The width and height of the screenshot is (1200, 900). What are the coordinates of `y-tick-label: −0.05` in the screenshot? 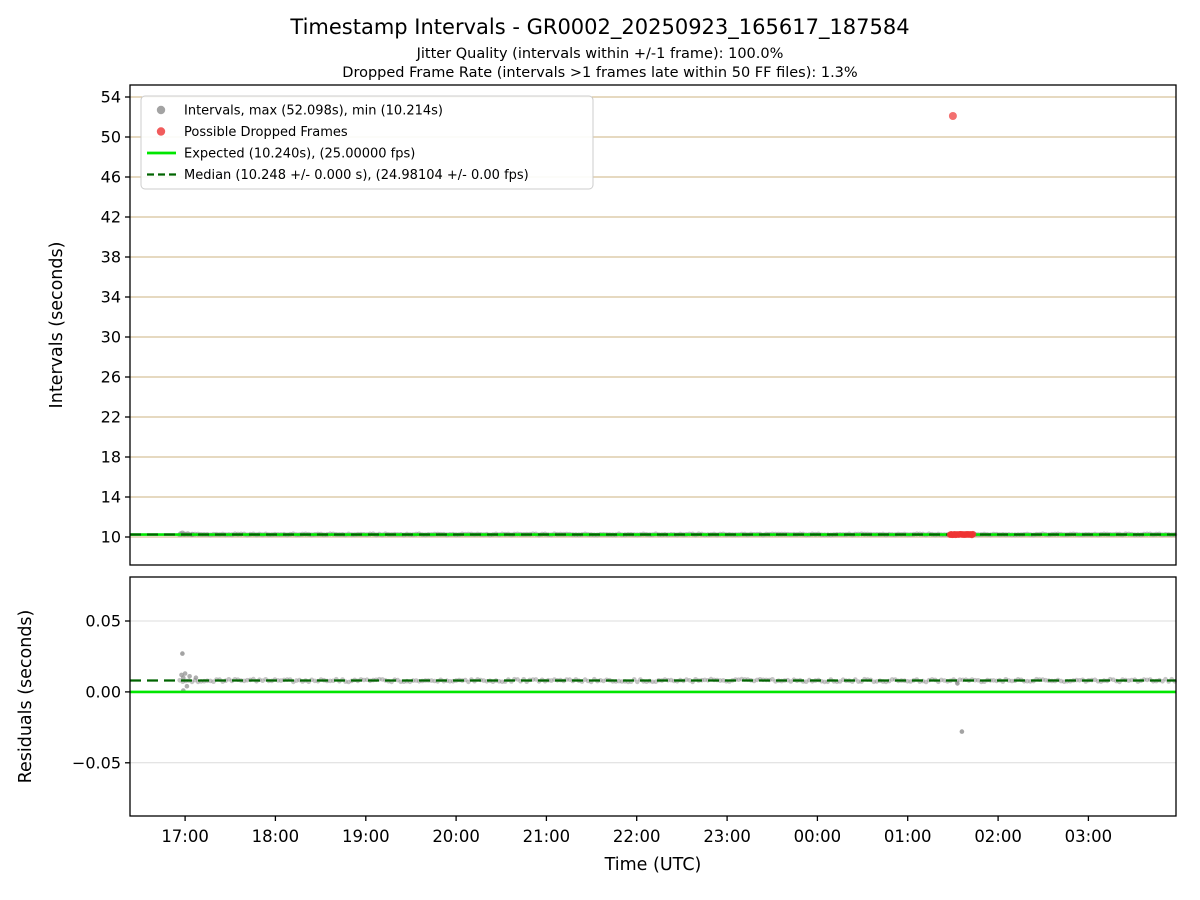 It's located at (96, 762).